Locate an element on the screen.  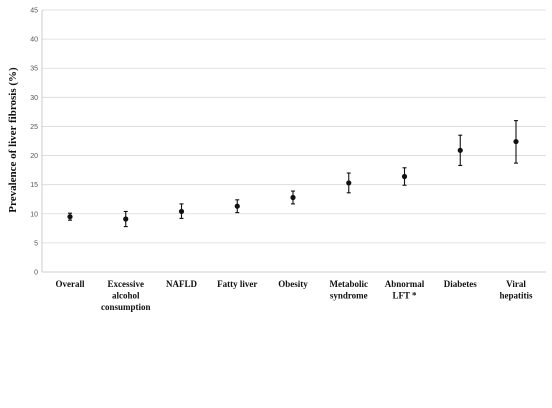
x-category-label-line: Viral is located at coordinates (516, 284).